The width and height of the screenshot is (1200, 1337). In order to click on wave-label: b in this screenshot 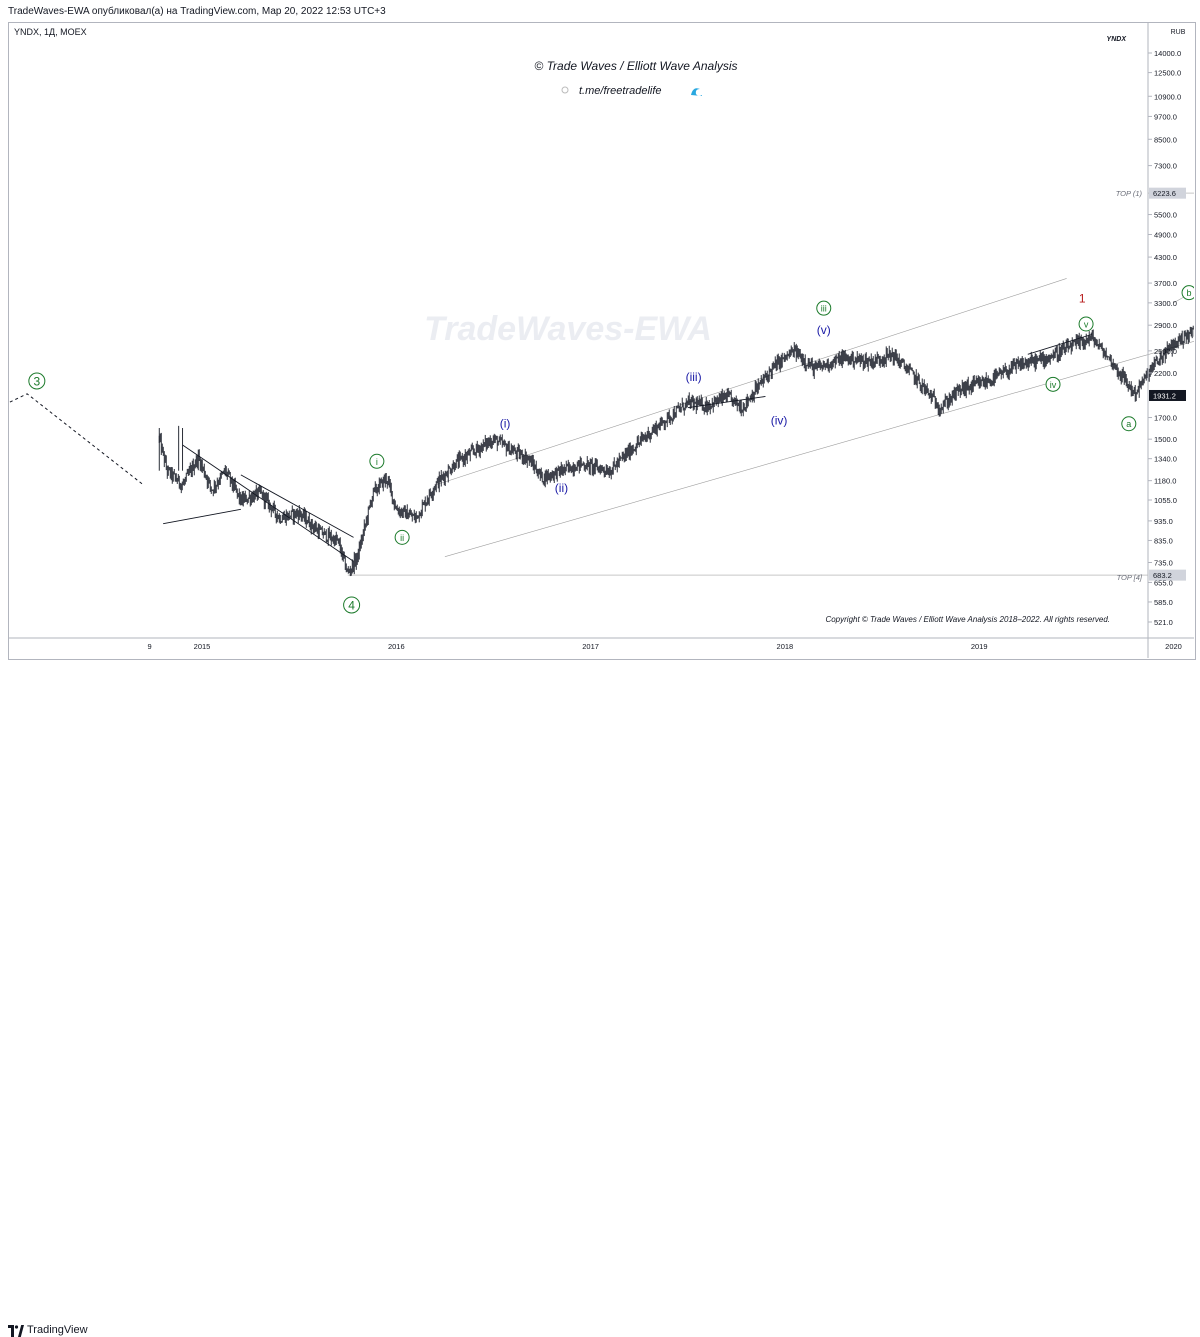, I will do `click(1189, 293)`.